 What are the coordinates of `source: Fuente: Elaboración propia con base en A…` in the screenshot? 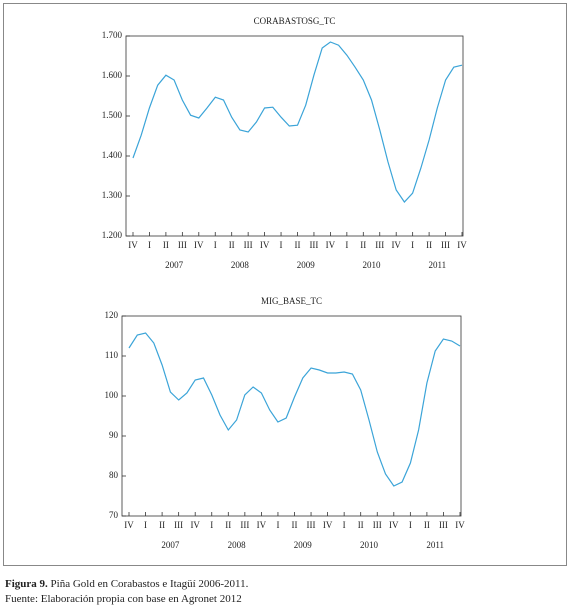 It's located at (123, 599).